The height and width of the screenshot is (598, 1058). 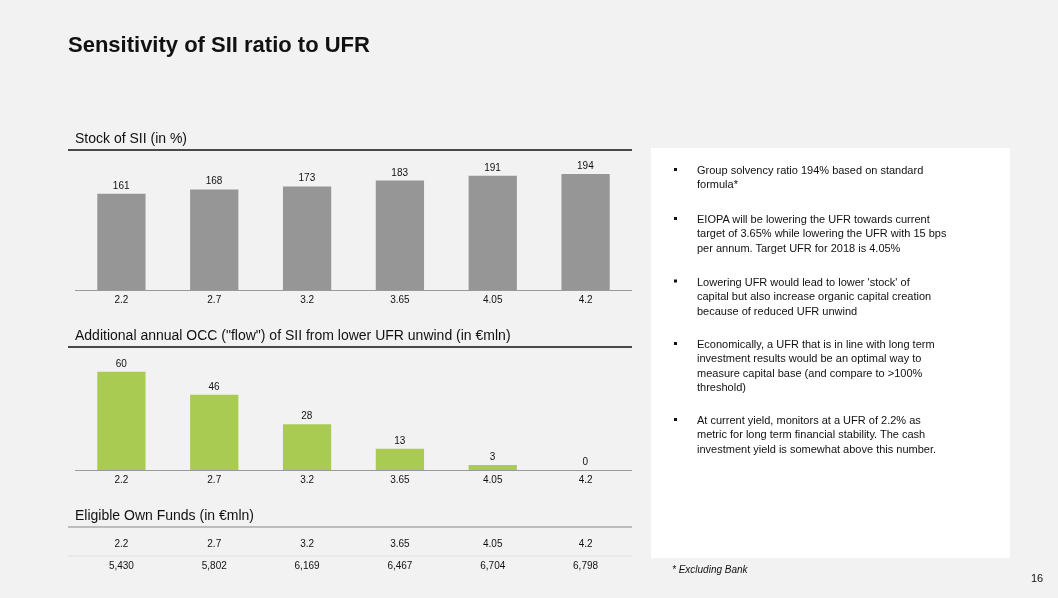 What do you see at coordinates (121, 185) in the screenshot?
I see `data-label: 161` at bounding box center [121, 185].